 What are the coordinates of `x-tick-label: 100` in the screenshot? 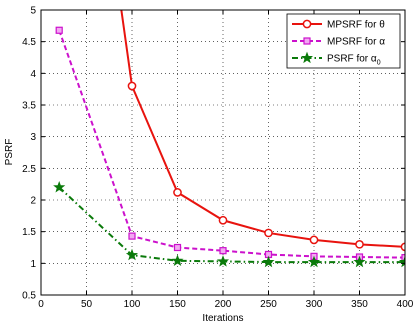 It's located at (132, 304).